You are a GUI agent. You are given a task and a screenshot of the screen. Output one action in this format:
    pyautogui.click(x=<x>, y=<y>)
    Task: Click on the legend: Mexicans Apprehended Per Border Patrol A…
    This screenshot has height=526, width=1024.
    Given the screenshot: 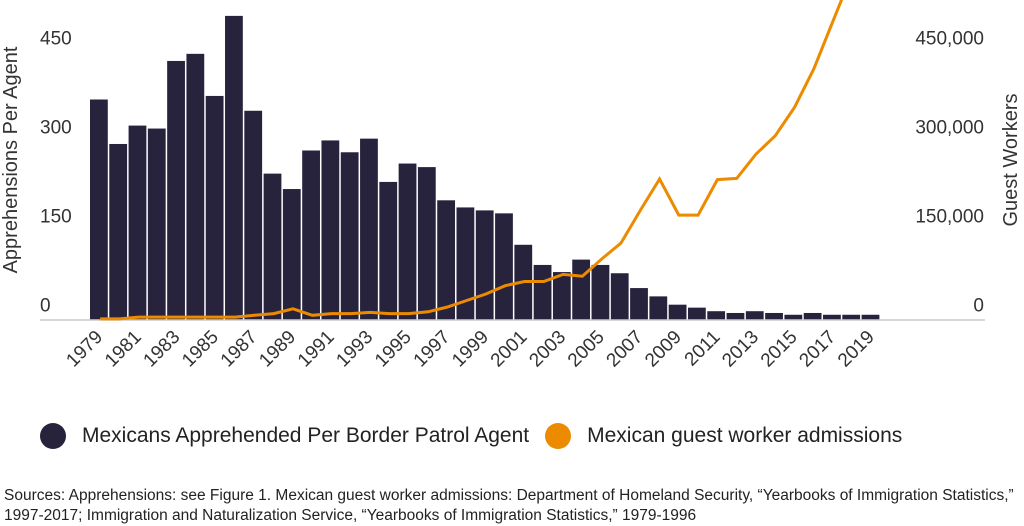 What is the action you would take?
    pyautogui.click(x=479, y=436)
    